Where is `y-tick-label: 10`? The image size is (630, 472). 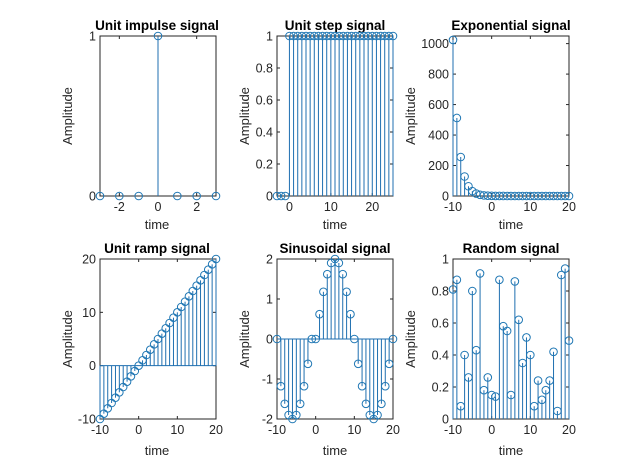
y-tick-label: 10 is located at coordinates (89, 313).